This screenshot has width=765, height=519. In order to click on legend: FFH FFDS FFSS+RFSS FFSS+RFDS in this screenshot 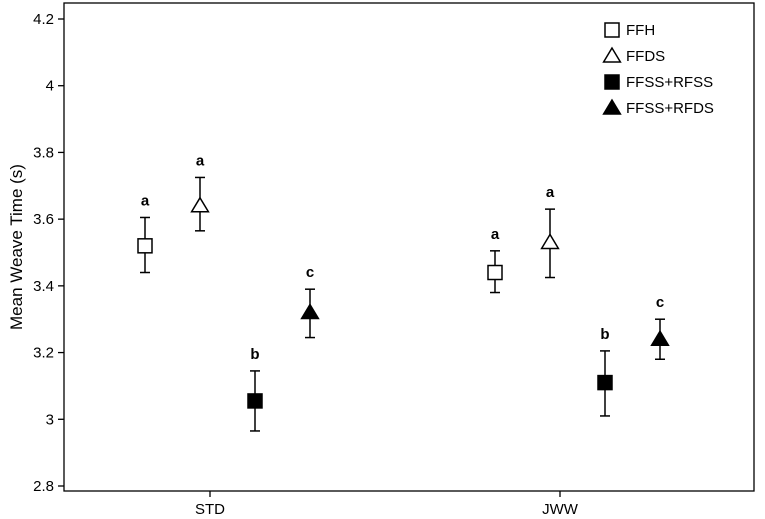, I will do `click(658, 69)`.